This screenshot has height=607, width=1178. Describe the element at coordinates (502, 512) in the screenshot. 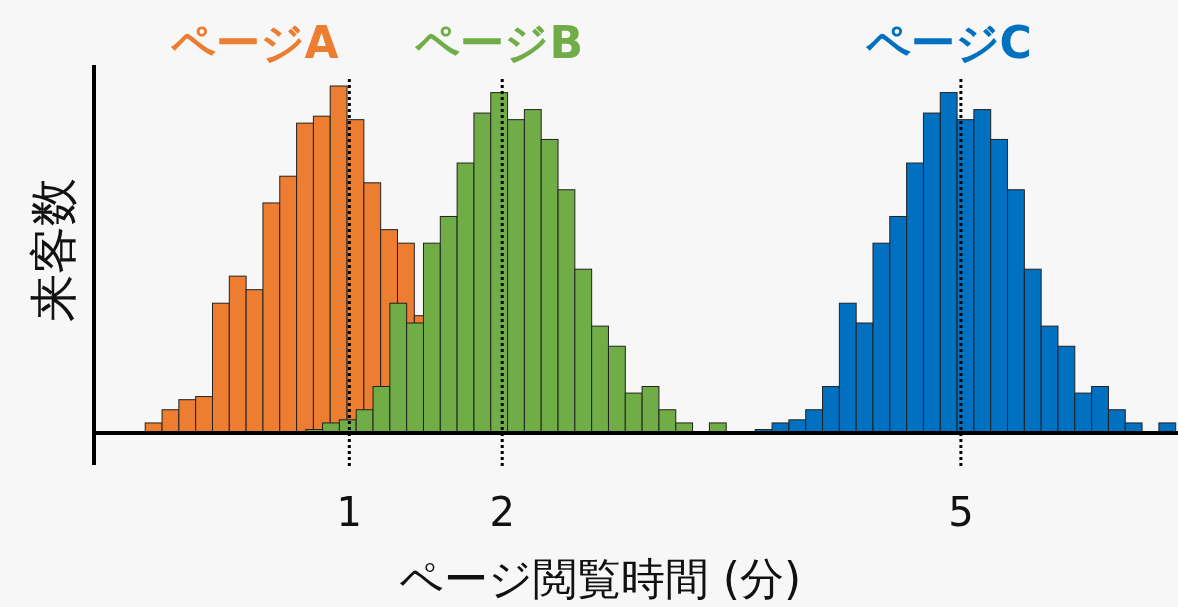

I see `x-tick-label: 2` at that location.